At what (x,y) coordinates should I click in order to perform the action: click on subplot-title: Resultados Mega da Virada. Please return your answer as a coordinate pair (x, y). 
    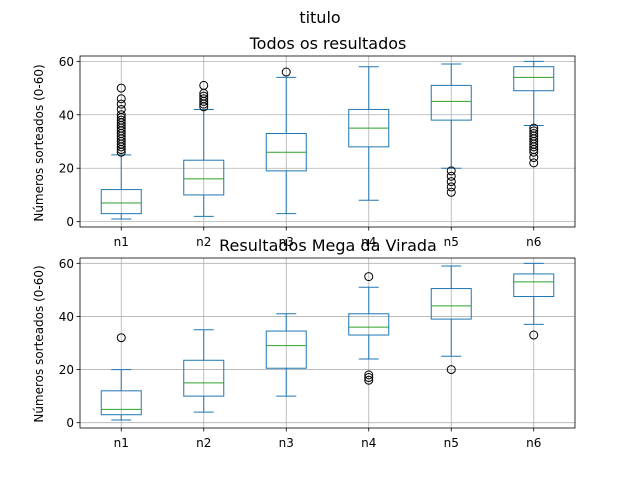
    Looking at the image, I should click on (328, 245).